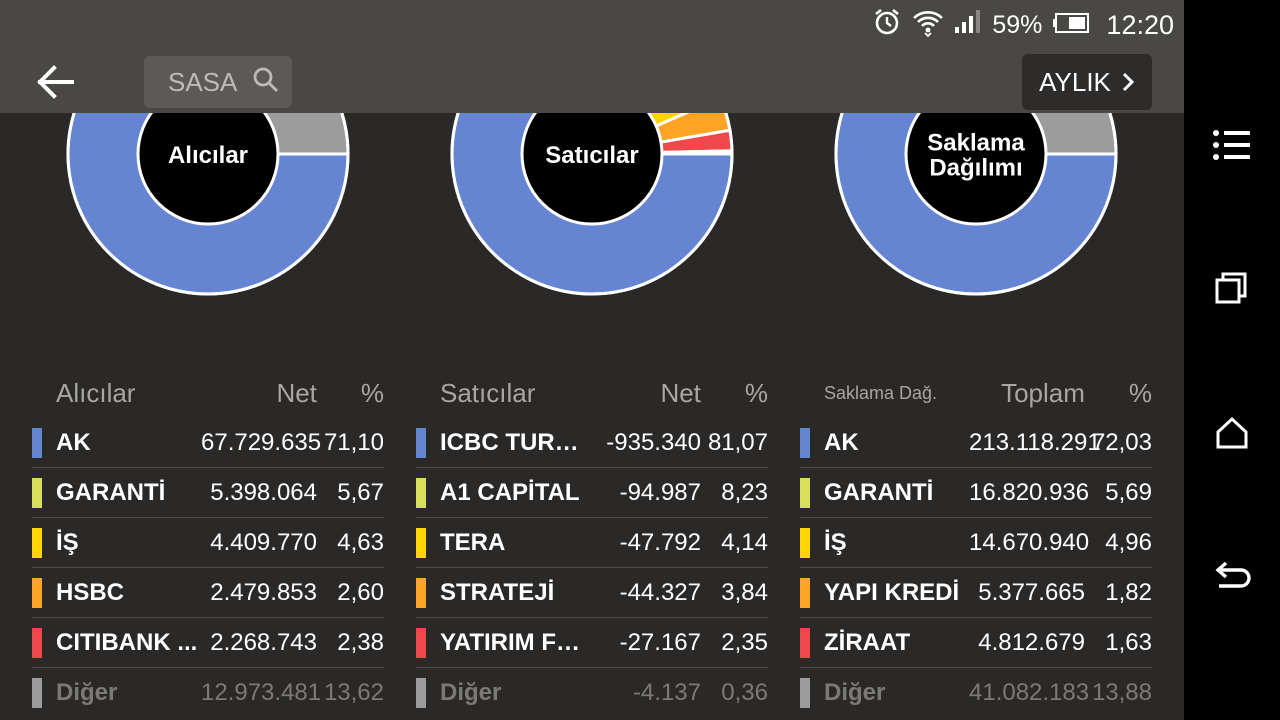  What do you see at coordinates (67, 542) in the screenshot?
I see `row-name: İŞ` at bounding box center [67, 542].